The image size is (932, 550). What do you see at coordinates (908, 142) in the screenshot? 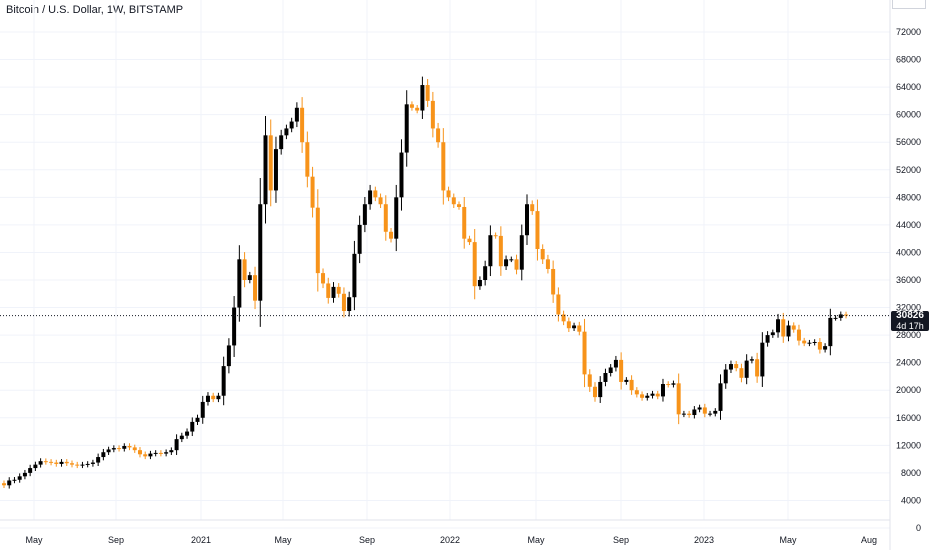
I see `y-tick-label: 56000` at bounding box center [908, 142].